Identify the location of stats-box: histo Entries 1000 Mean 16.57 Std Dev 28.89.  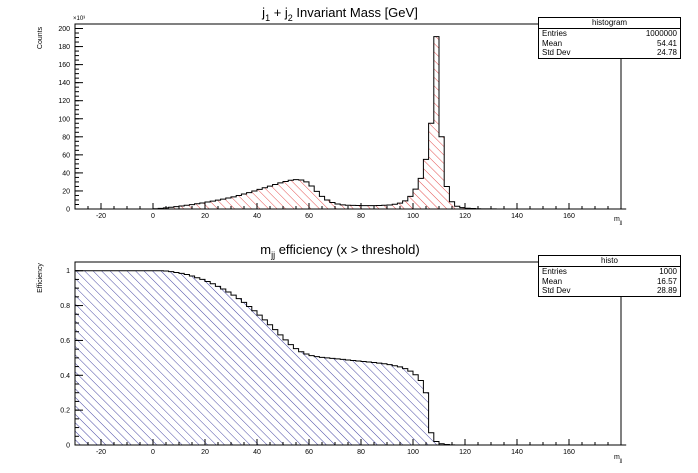
(609, 276).